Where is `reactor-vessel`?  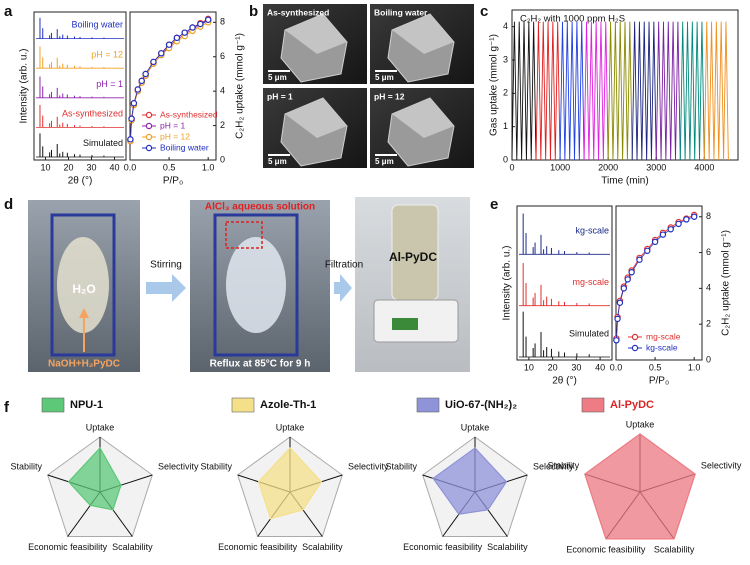
reactor-vessel is located at coordinates (83, 285).